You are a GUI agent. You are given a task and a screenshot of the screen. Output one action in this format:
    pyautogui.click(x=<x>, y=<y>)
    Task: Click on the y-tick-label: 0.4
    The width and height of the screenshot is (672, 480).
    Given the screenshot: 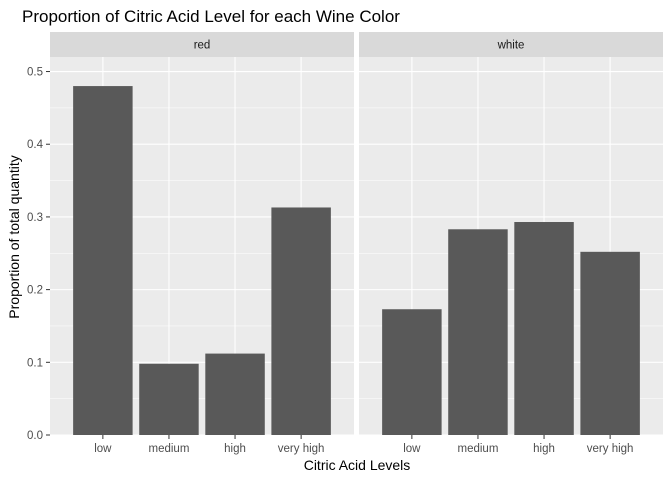 What is the action you would take?
    pyautogui.click(x=35, y=145)
    